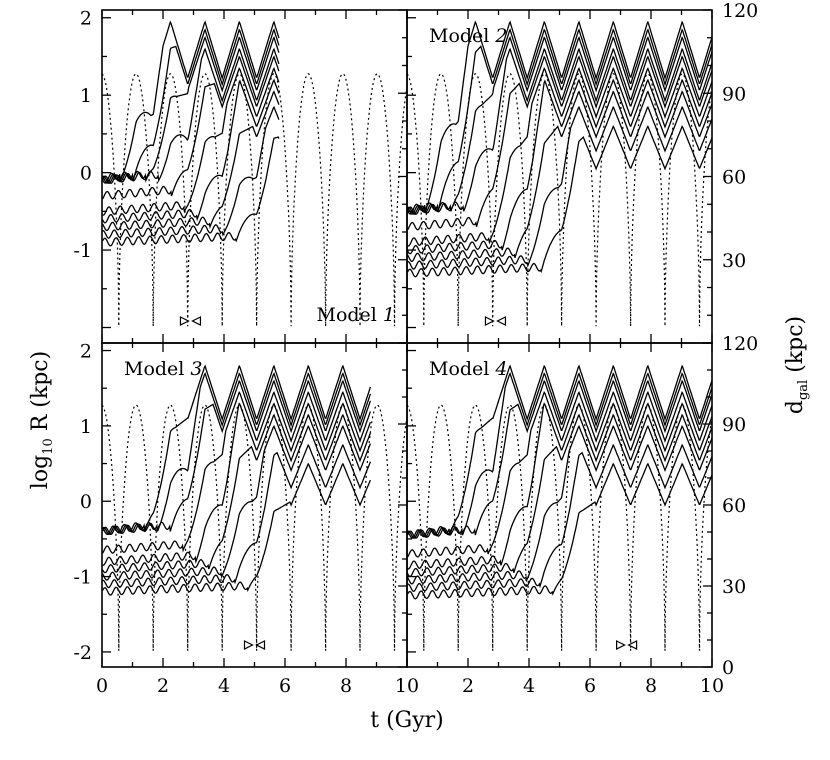 The image size is (830, 760). Describe the element at coordinates (407, 720) in the screenshot. I see `x-axis-title: t (Gyr)` at that location.